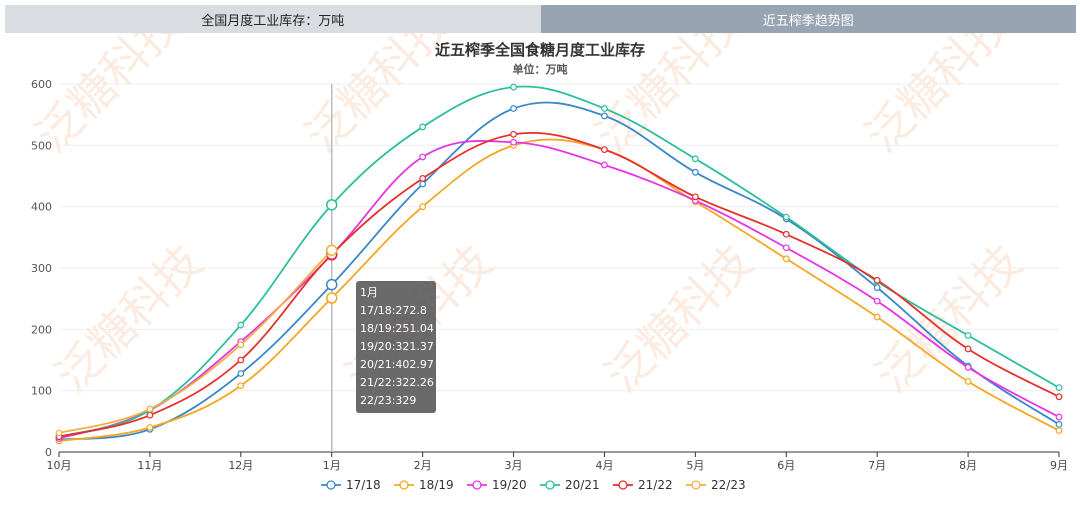 The height and width of the screenshot is (511, 1080). Describe the element at coordinates (423, 465) in the screenshot. I see `x-tick-label: 2月` at that location.